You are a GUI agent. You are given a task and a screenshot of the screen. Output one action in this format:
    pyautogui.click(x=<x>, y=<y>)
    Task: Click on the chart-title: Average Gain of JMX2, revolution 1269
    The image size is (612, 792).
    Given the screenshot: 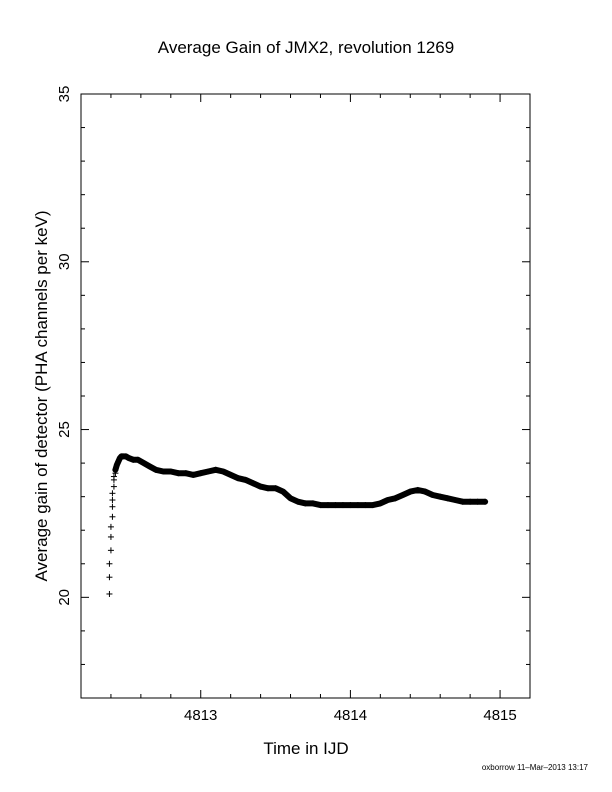 What is the action you would take?
    pyautogui.click(x=306, y=47)
    